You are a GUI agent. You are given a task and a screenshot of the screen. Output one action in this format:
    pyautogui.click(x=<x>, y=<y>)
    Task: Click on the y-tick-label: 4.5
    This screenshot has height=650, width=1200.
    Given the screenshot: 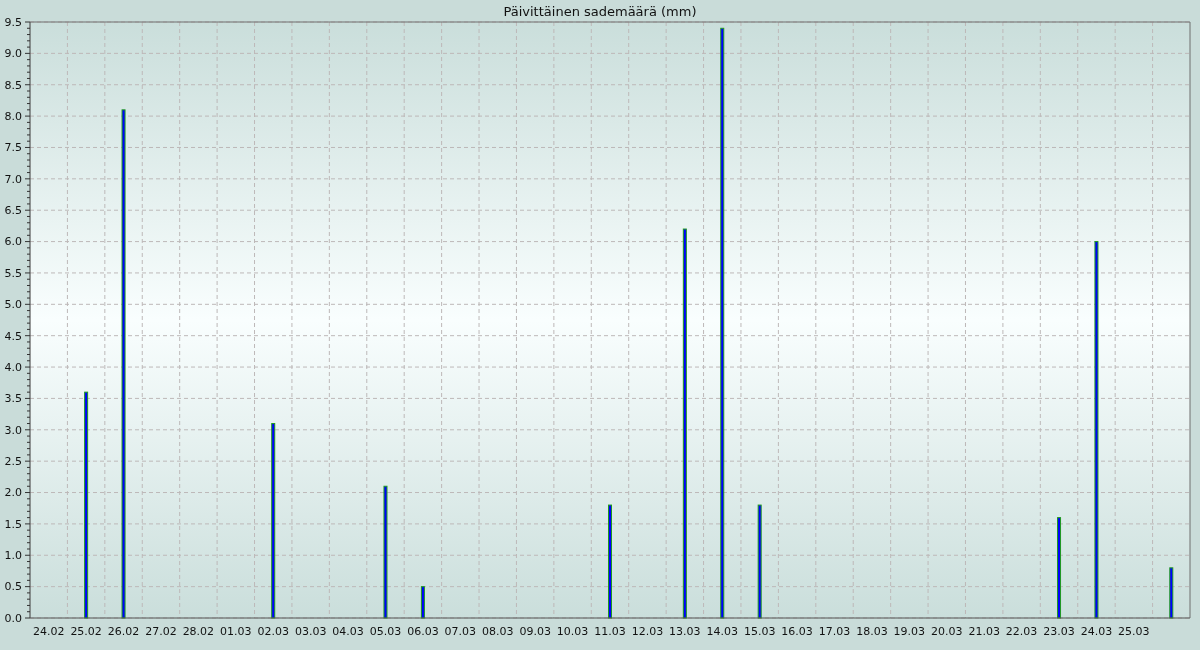 What is the action you would take?
    pyautogui.click(x=13, y=336)
    